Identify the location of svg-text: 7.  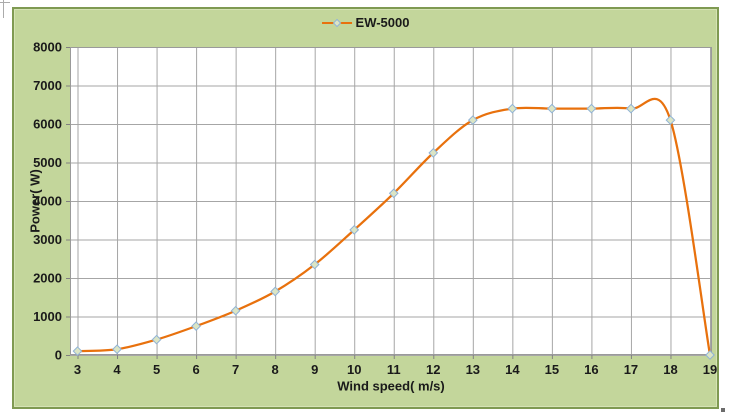
(235, 369).